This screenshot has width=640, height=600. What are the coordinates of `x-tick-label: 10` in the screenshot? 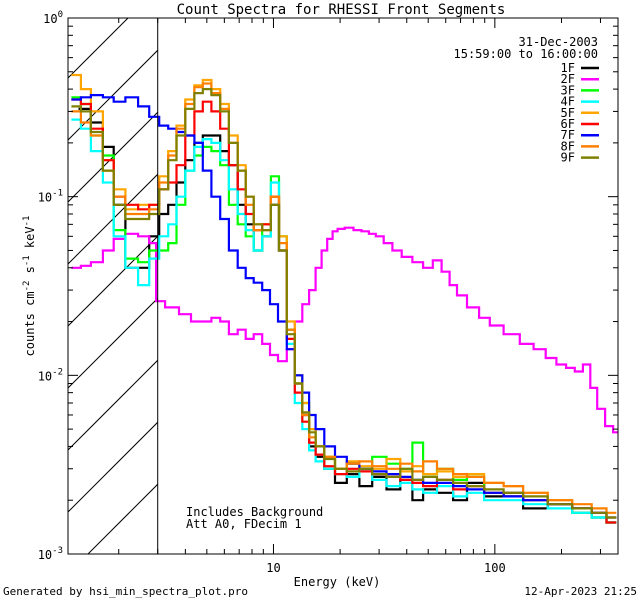 It's located at (273, 568).